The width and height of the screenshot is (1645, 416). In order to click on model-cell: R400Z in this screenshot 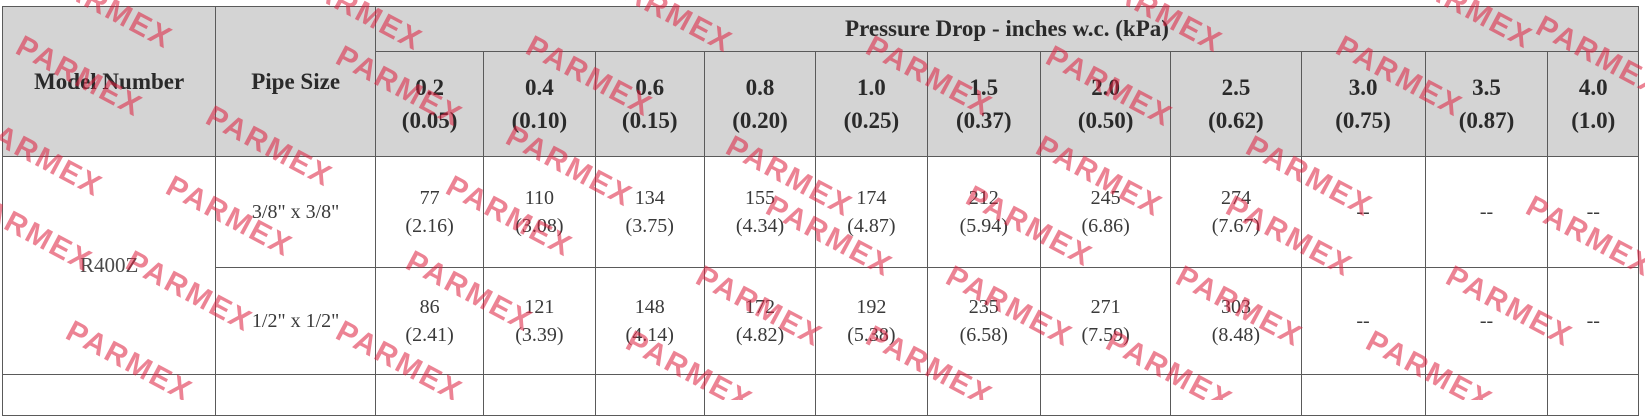, I will do `click(109, 265)`.